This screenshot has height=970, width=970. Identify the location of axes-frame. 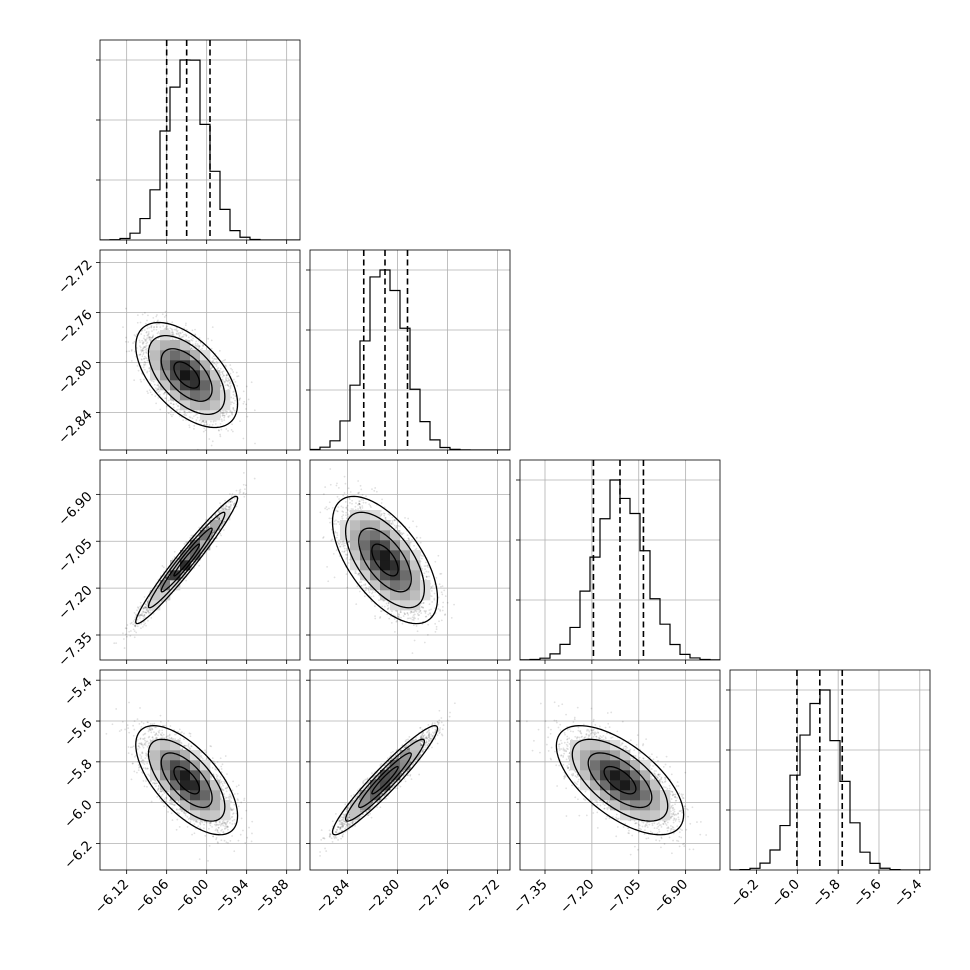
(200, 350).